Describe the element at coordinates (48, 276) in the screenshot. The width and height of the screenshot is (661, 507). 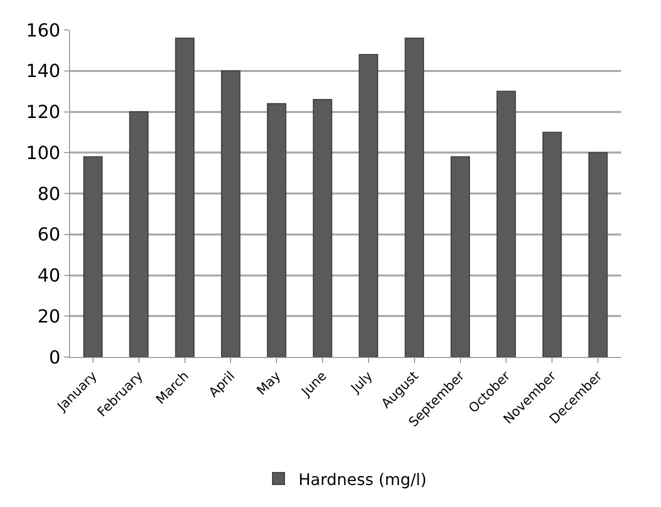
I see `y-tick-label: 40` at that location.